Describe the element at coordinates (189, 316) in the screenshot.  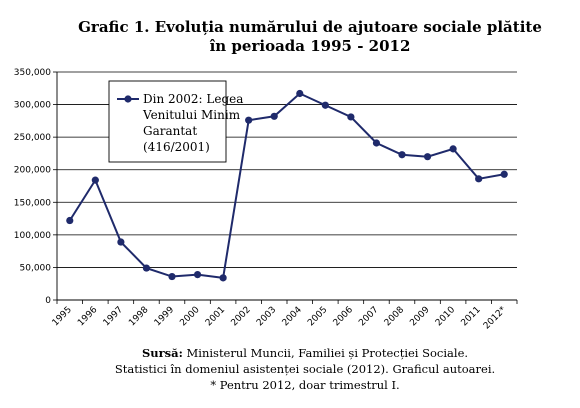
I see `x-tick-label: 2000` at that location.